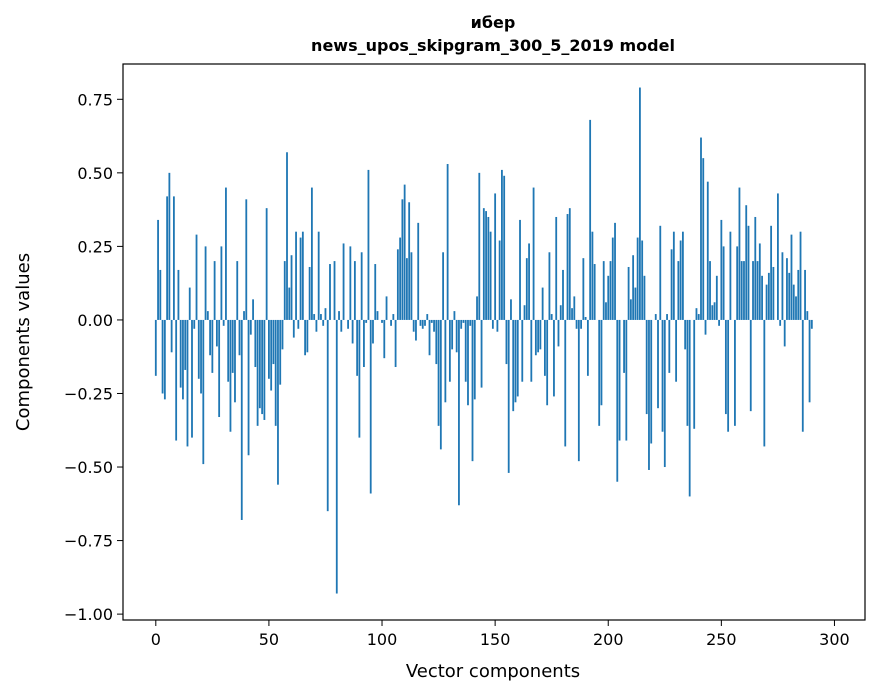  I want to click on y-ticks: −1.00 −0.75 −0.50 −0.25 0.00 0.25 0.50 0.75, so click(93, 357).